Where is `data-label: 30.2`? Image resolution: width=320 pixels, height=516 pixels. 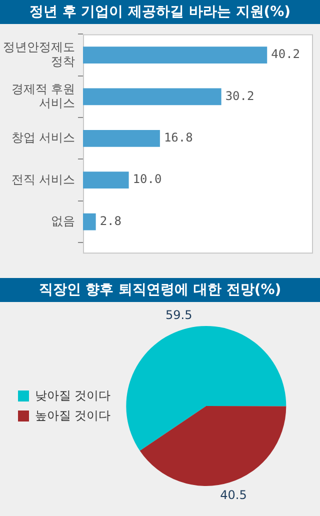 data-label: 30.2 is located at coordinates (239, 95).